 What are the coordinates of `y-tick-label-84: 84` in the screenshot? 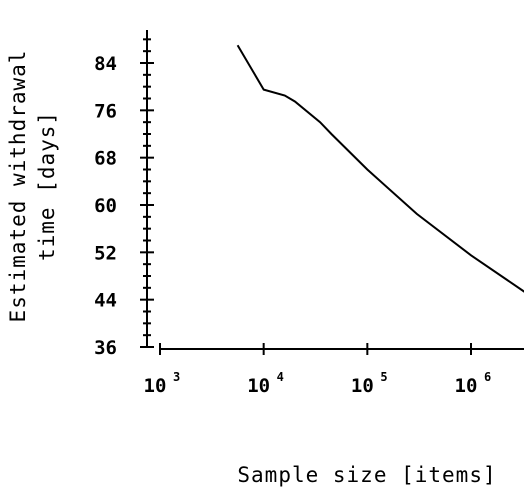 It's located at (105, 64).